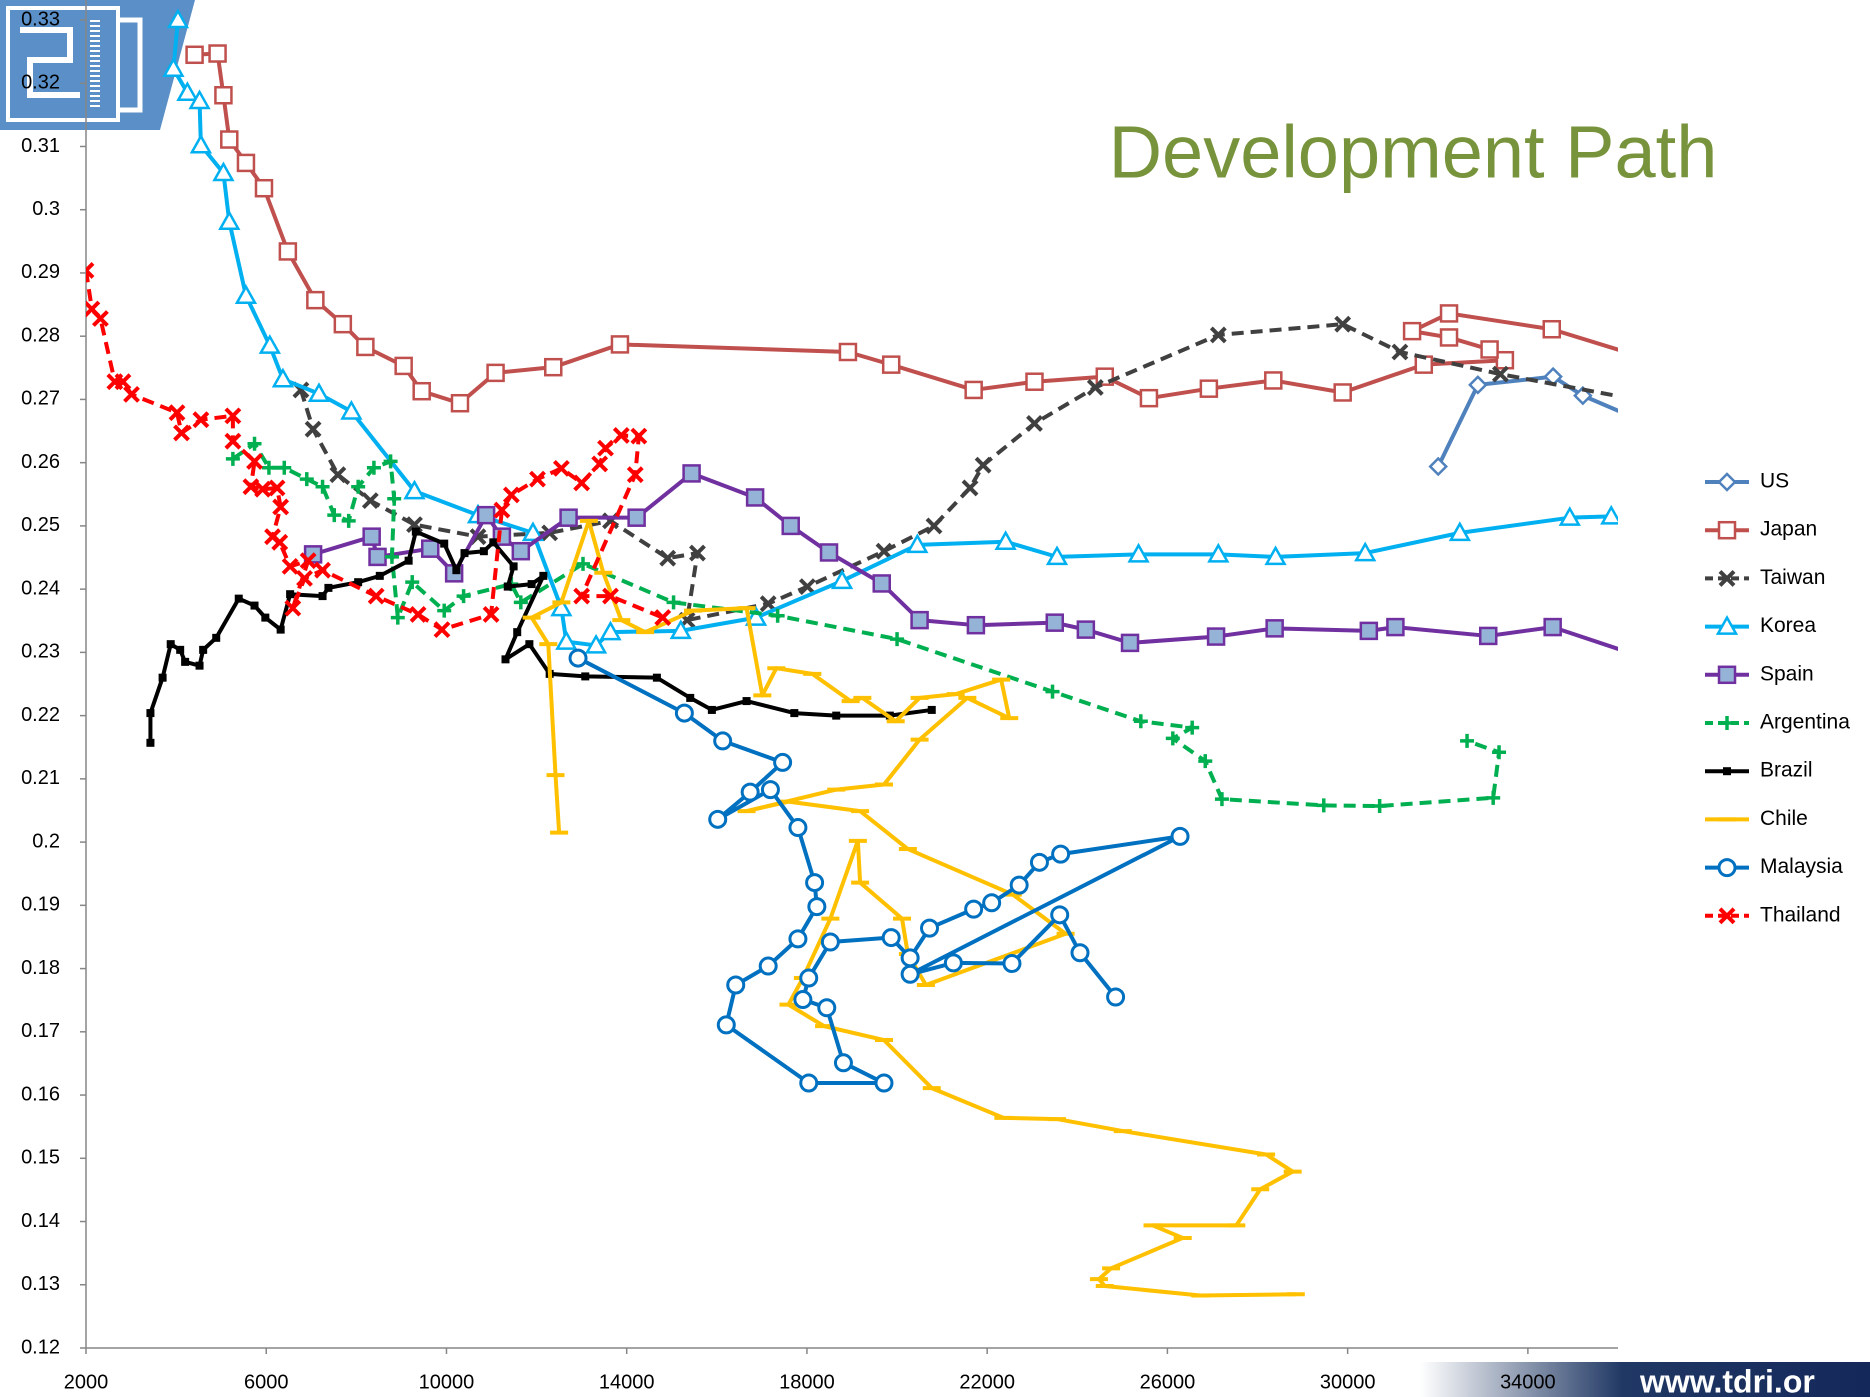 The height and width of the screenshot is (1397, 1870). Describe the element at coordinates (1786, 770) in the screenshot. I see `legend-label: Brazil` at that location.